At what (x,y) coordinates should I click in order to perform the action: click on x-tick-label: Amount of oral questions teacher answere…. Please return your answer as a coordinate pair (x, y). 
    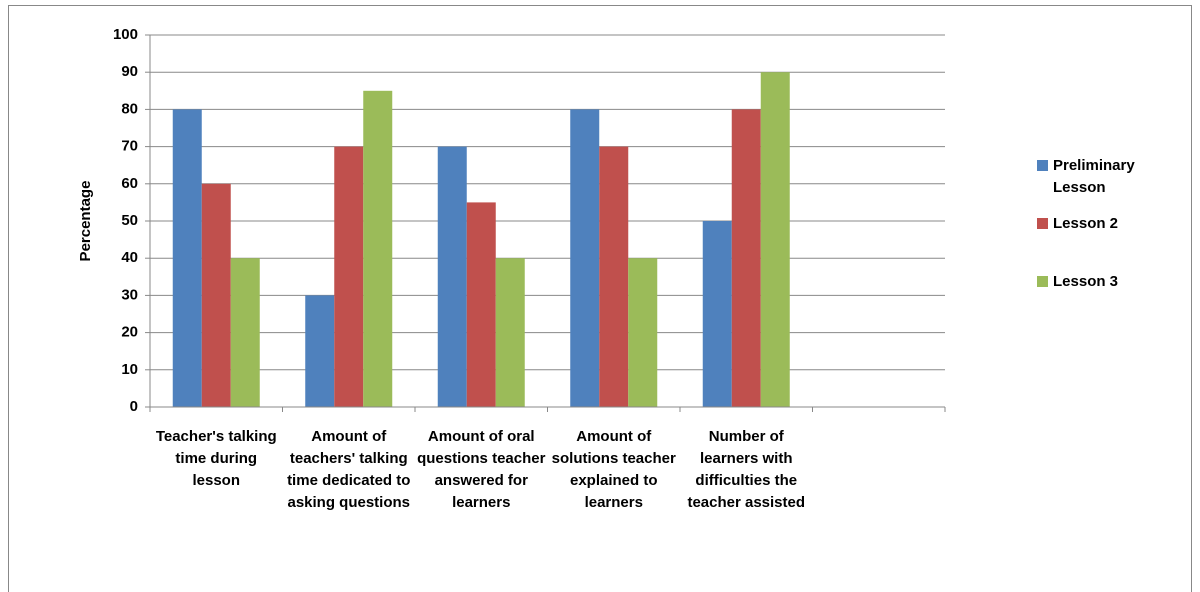
    Looking at the image, I should click on (481, 469).